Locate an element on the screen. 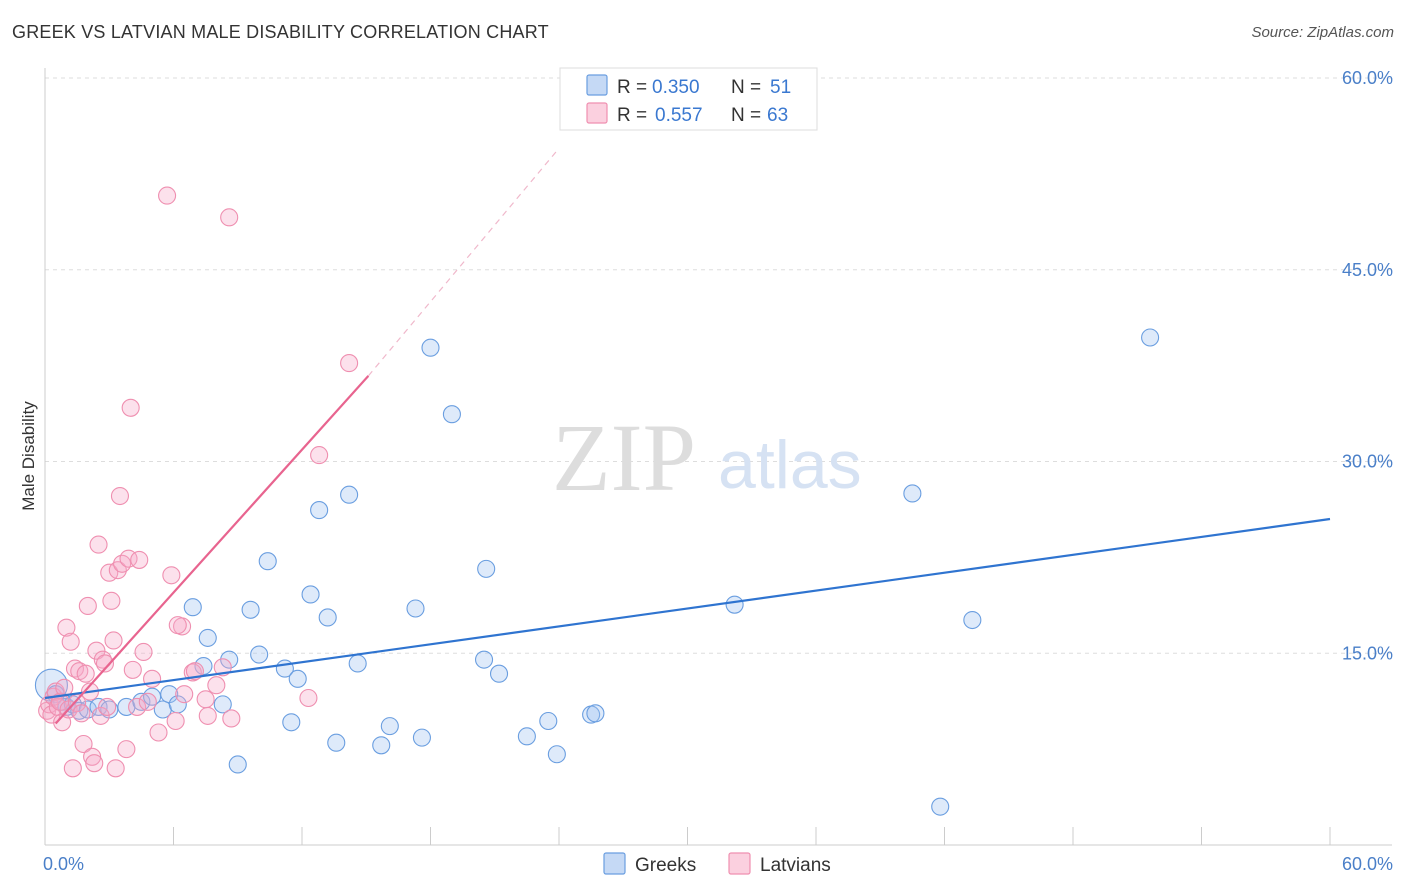  legend-latvians-r-value: 0.557 is located at coordinates (679, 115).